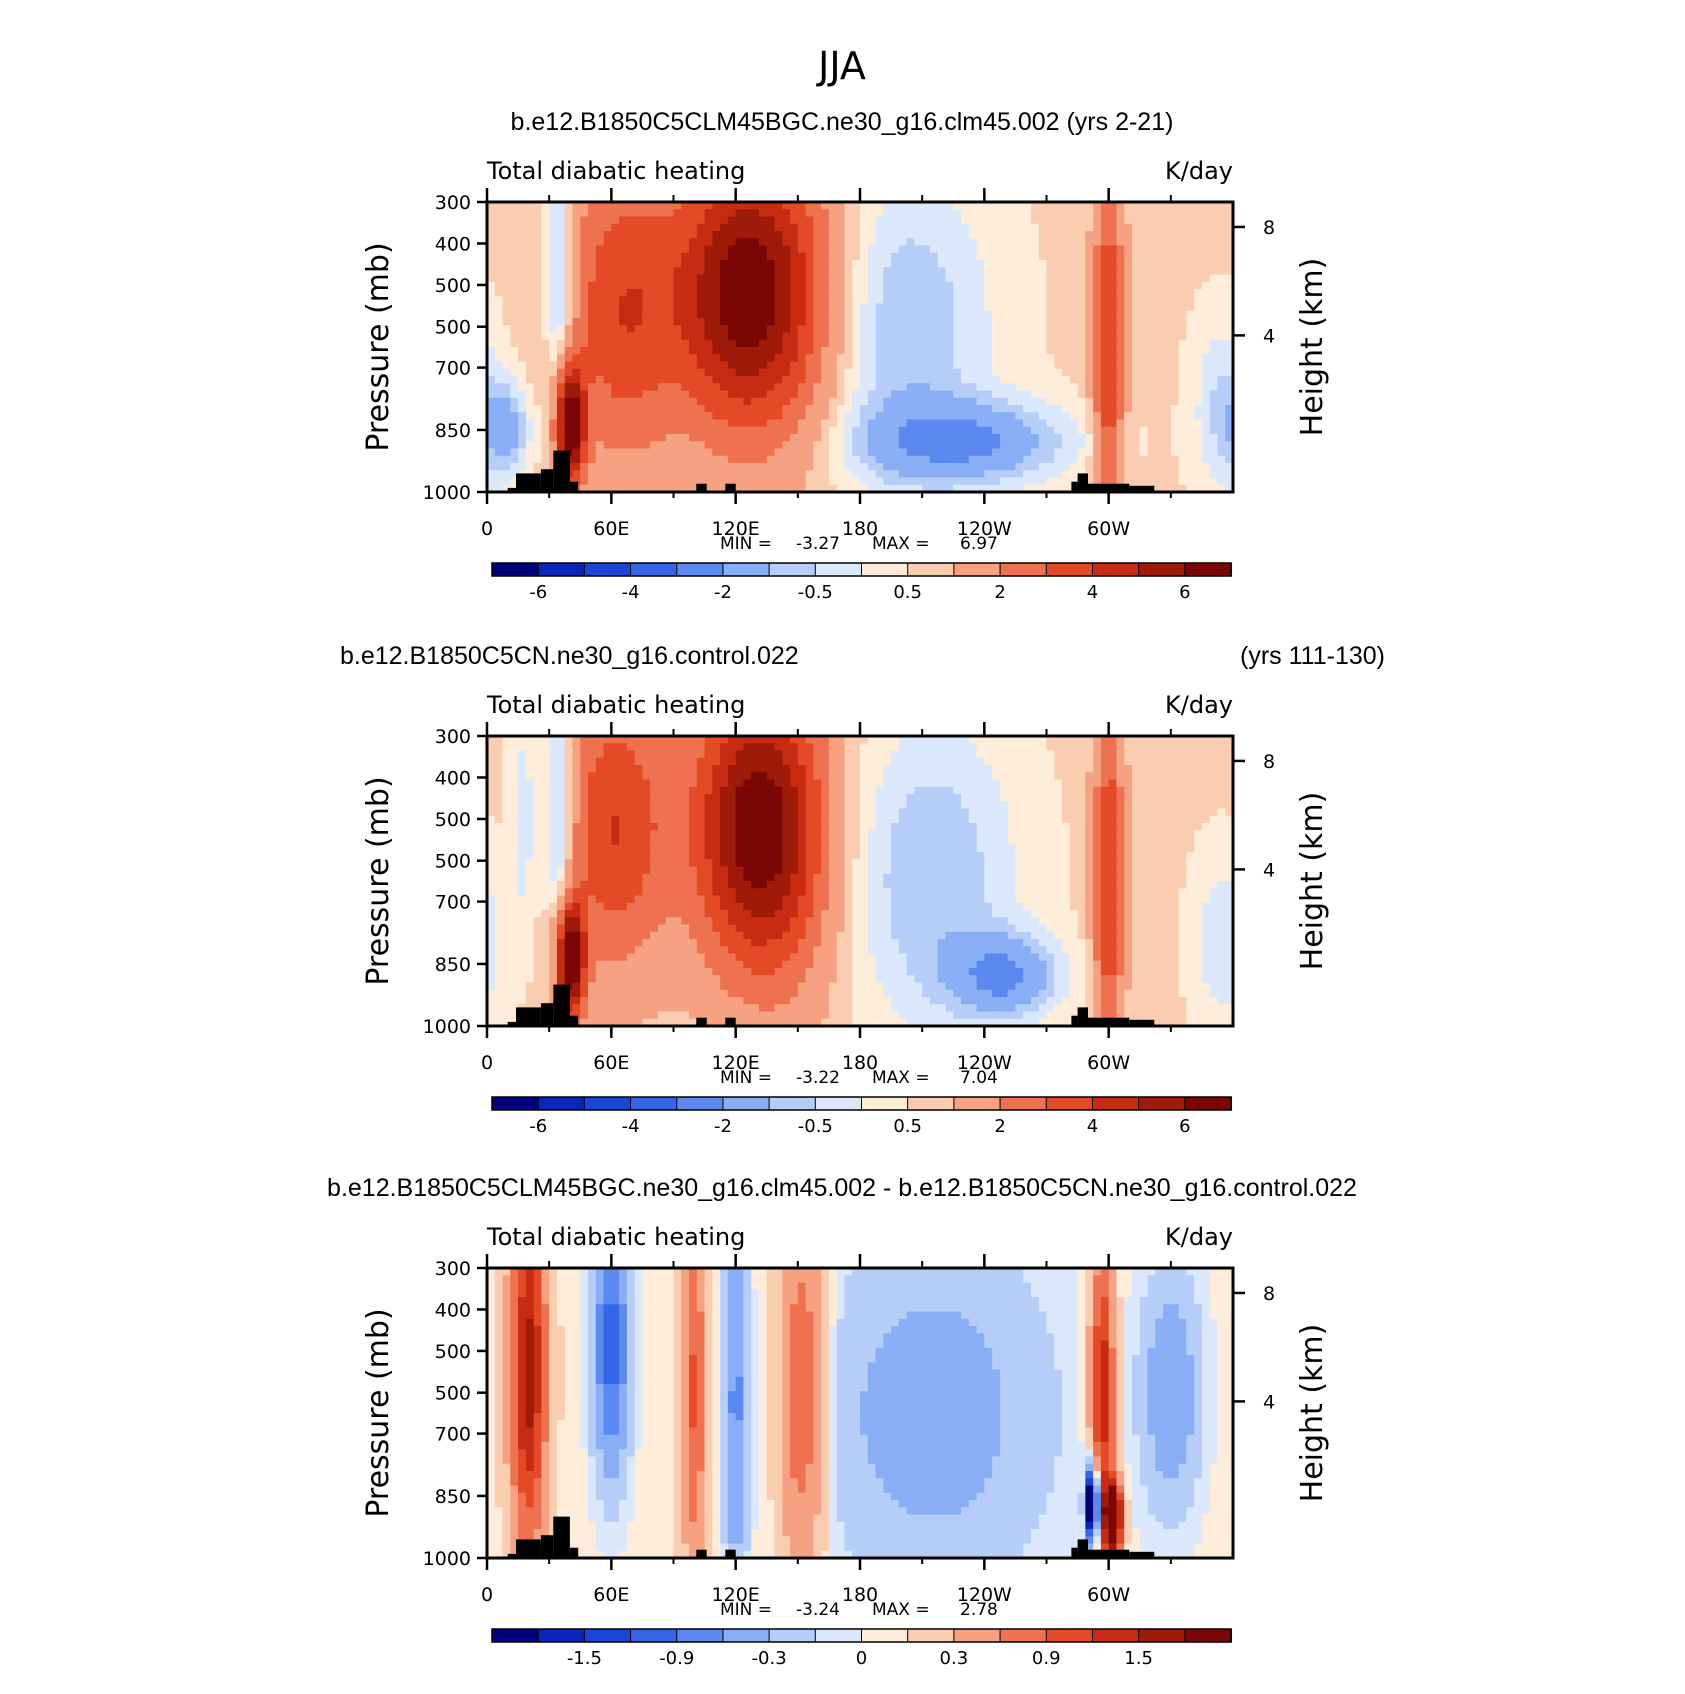 The width and height of the screenshot is (1685, 1694). I want to click on y-tick-label: 300, so click(453, 203).